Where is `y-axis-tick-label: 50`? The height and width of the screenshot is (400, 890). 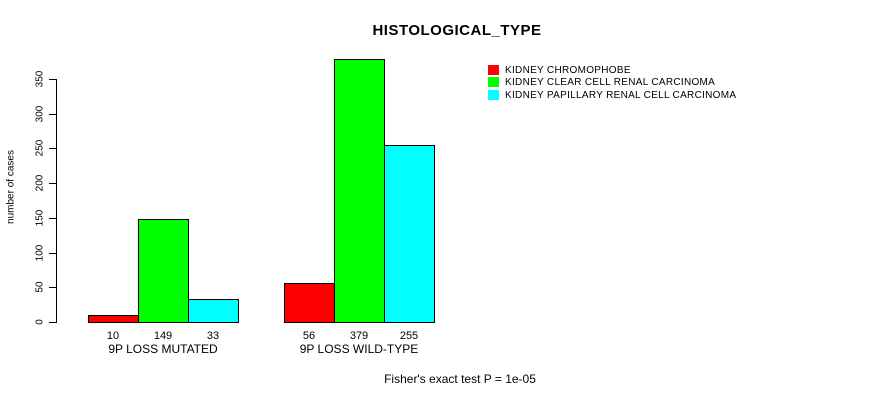
y-axis-tick-label: 50 is located at coordinates (40, 287).